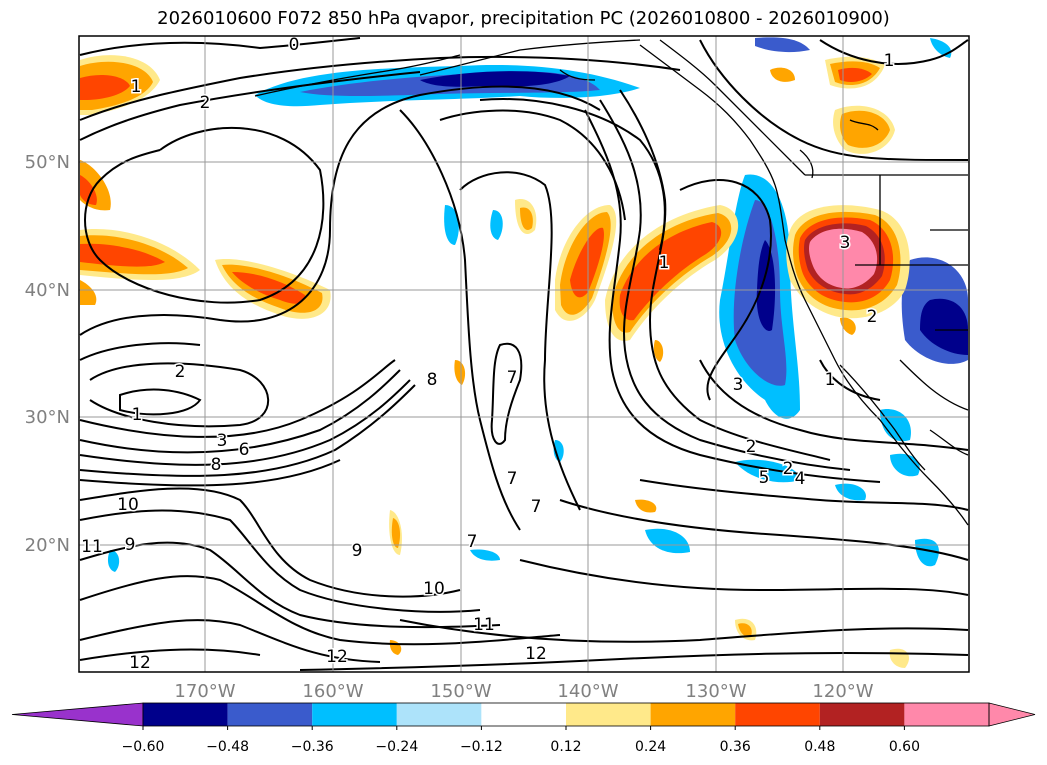 This screenshot has width=1047, height=765. Describe the element at coordinates (819, 747) in the screenshot. I see `colorbar-tick-label: 0.48` at that location.